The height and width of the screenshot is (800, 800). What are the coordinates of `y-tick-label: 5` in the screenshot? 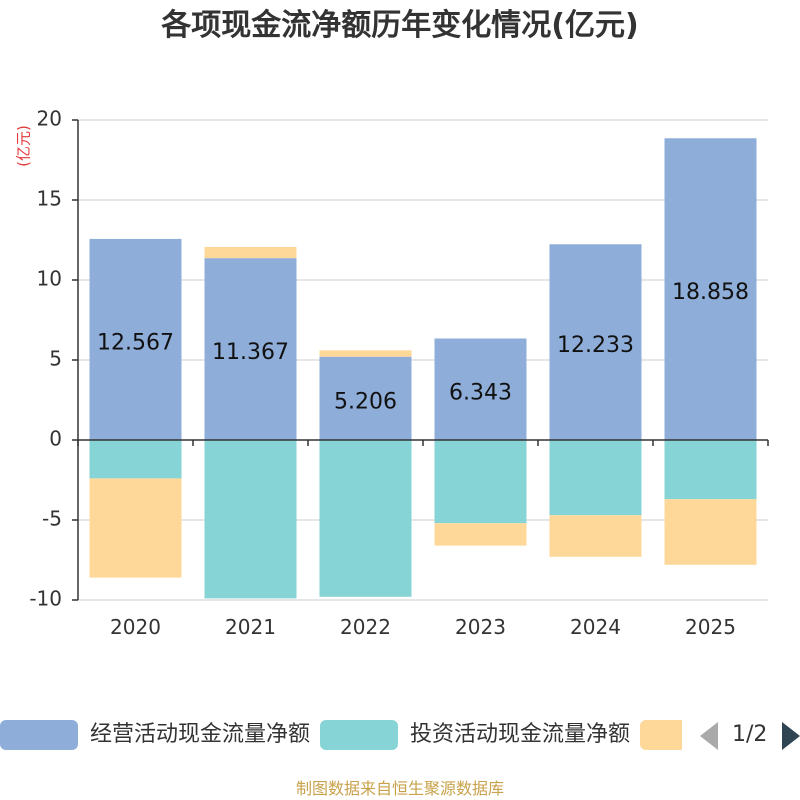 It's located at (55, 359).